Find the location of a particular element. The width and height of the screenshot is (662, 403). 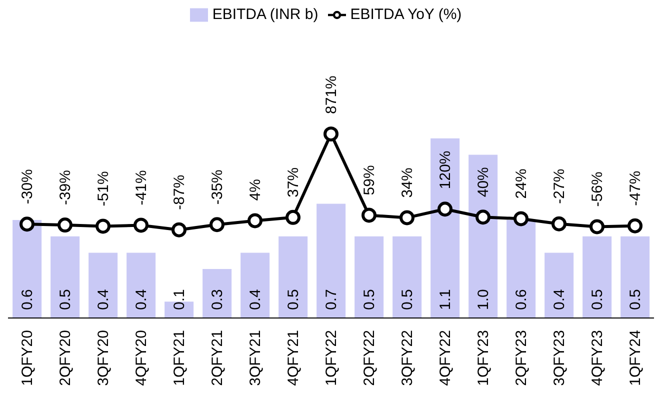

data-label: -35% is located at coordinates (217, 187).